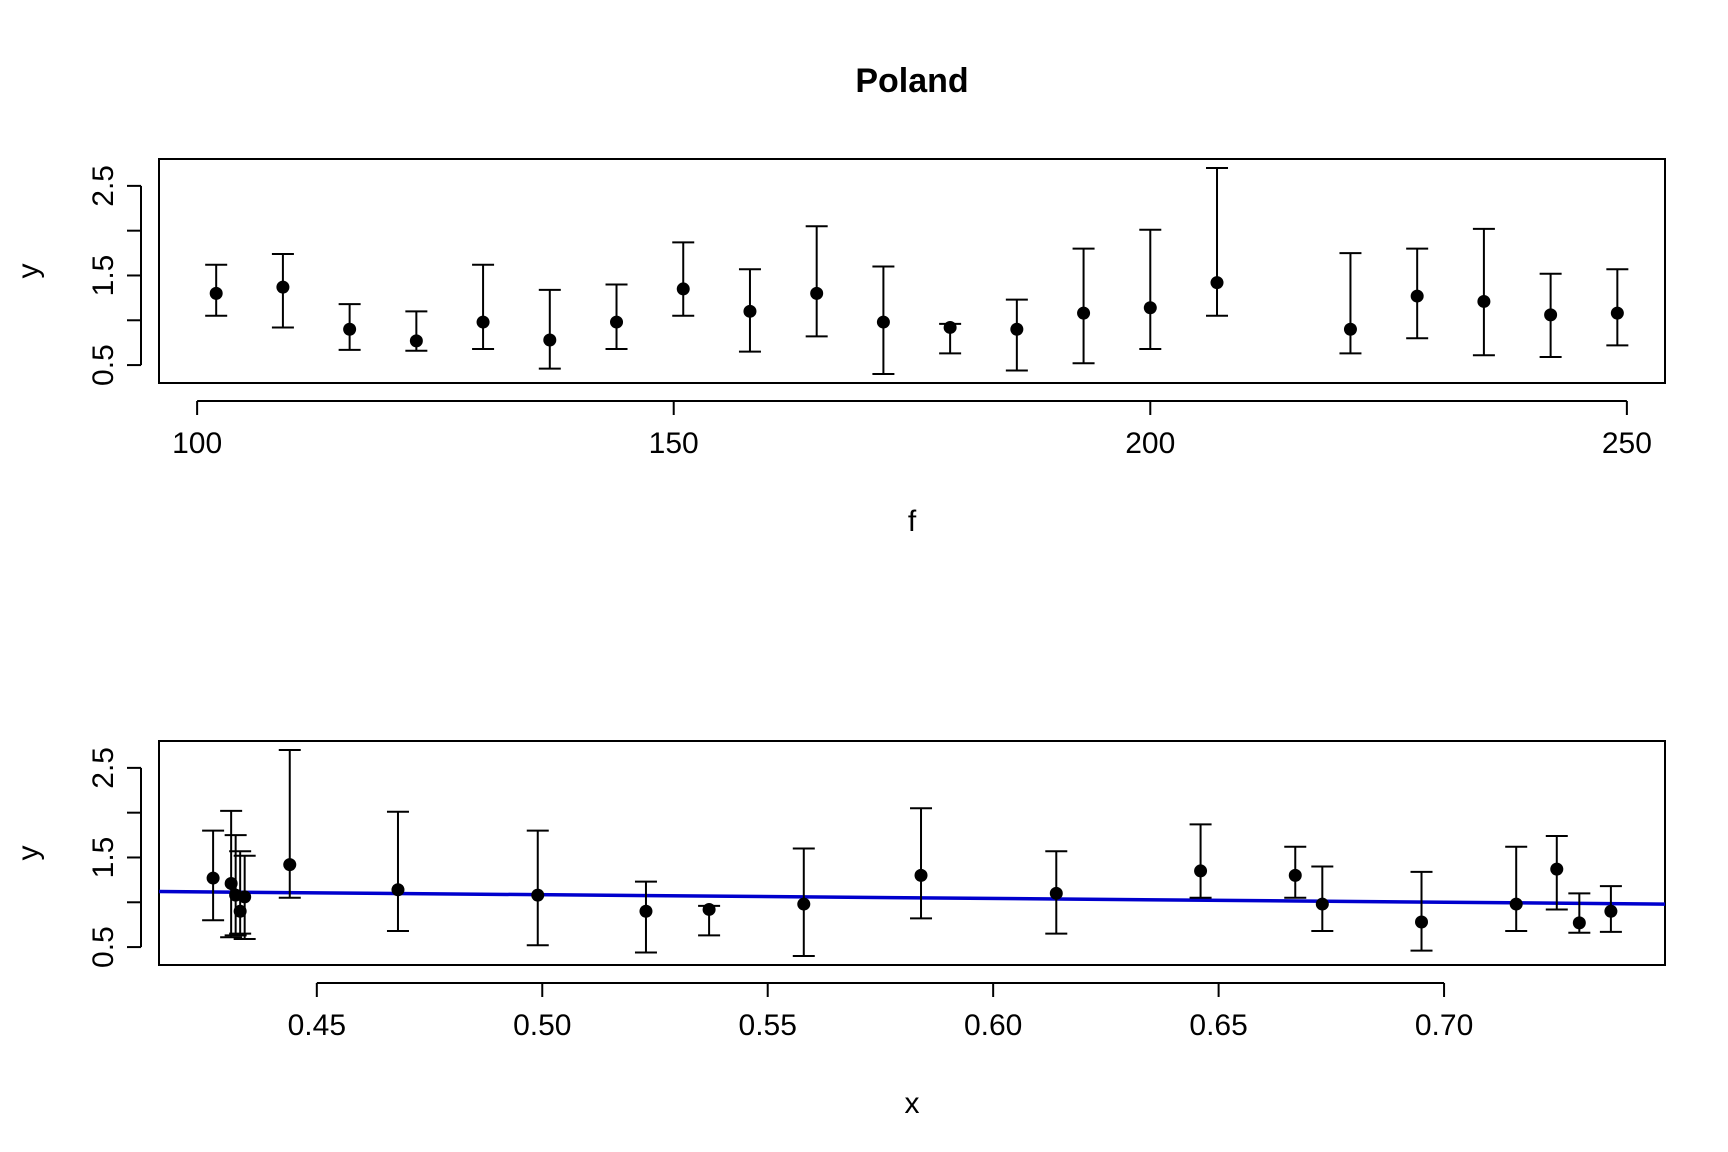 The image size is (1728, 1152). Describe the element at coordinates (993, 1025) in the screenshot. I see `panel-1-x-tick-label: 0.60` at that location.